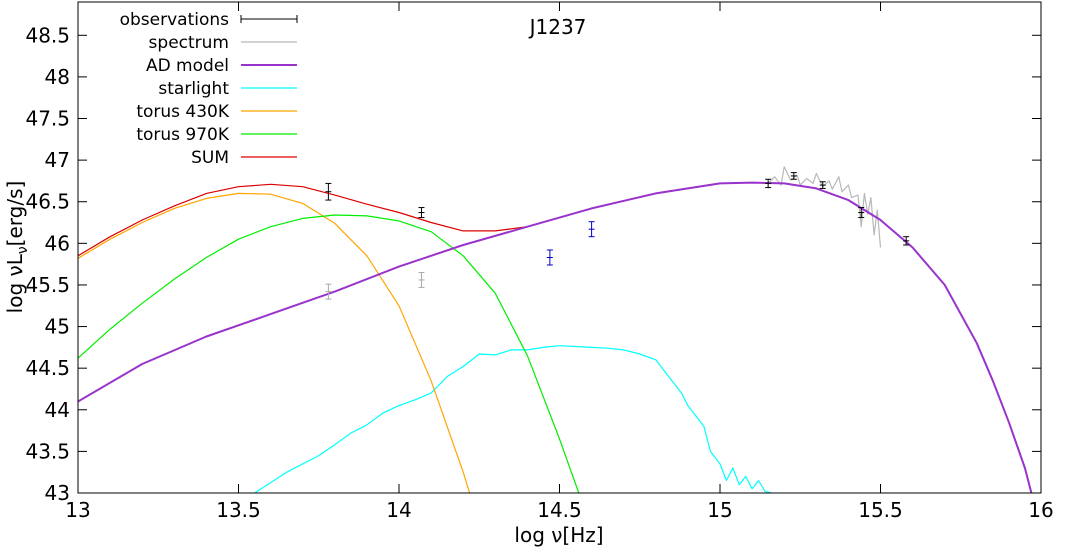 The image size is (1065, 547). What do you see at coordinates (719, 510) in the screenshot?
I see `x-tick-label: 15` at bounding box center [719, 510].